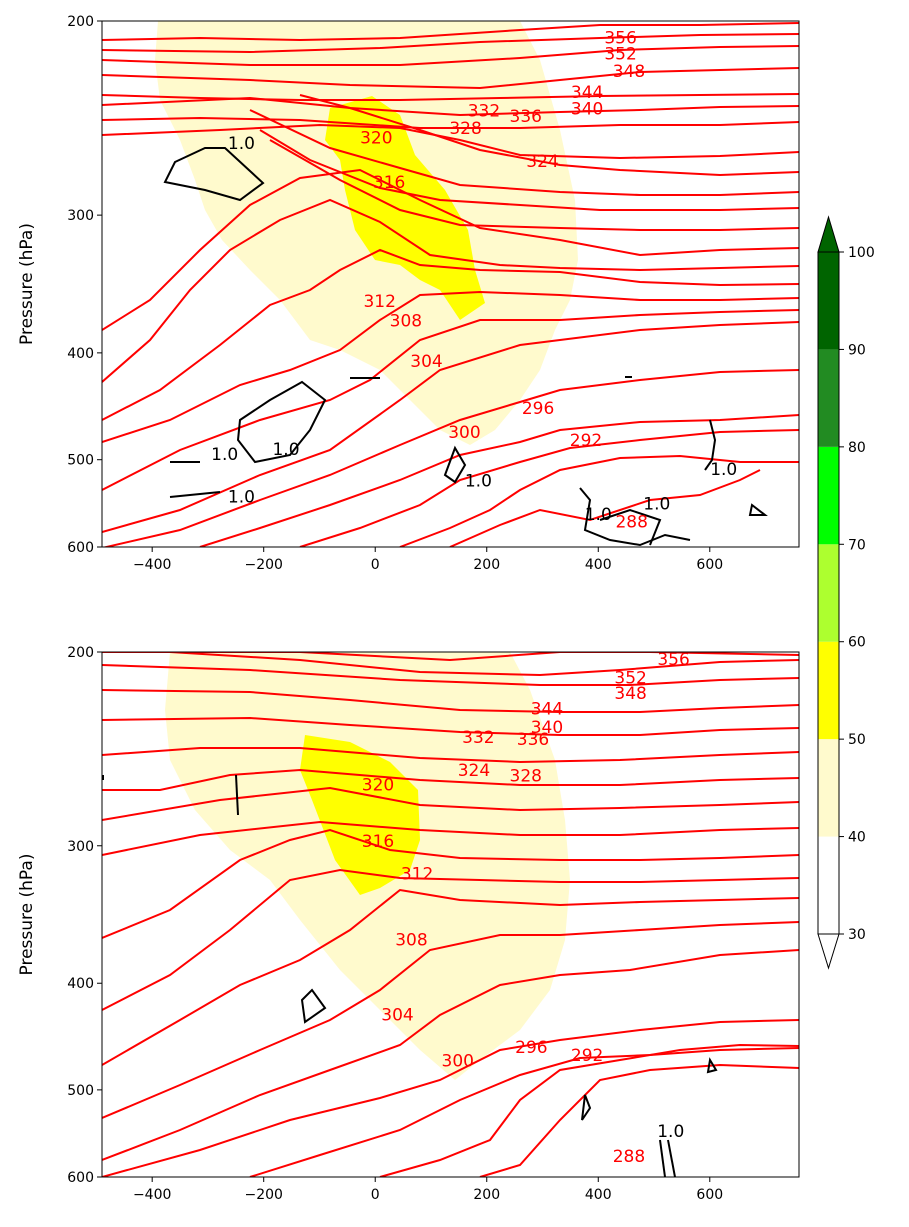 This screenshot has width=909, height=1227. Describe the element at coordinates (857, 838) in the screenshot. I see `colorbar-tick-label: 40` at that location.